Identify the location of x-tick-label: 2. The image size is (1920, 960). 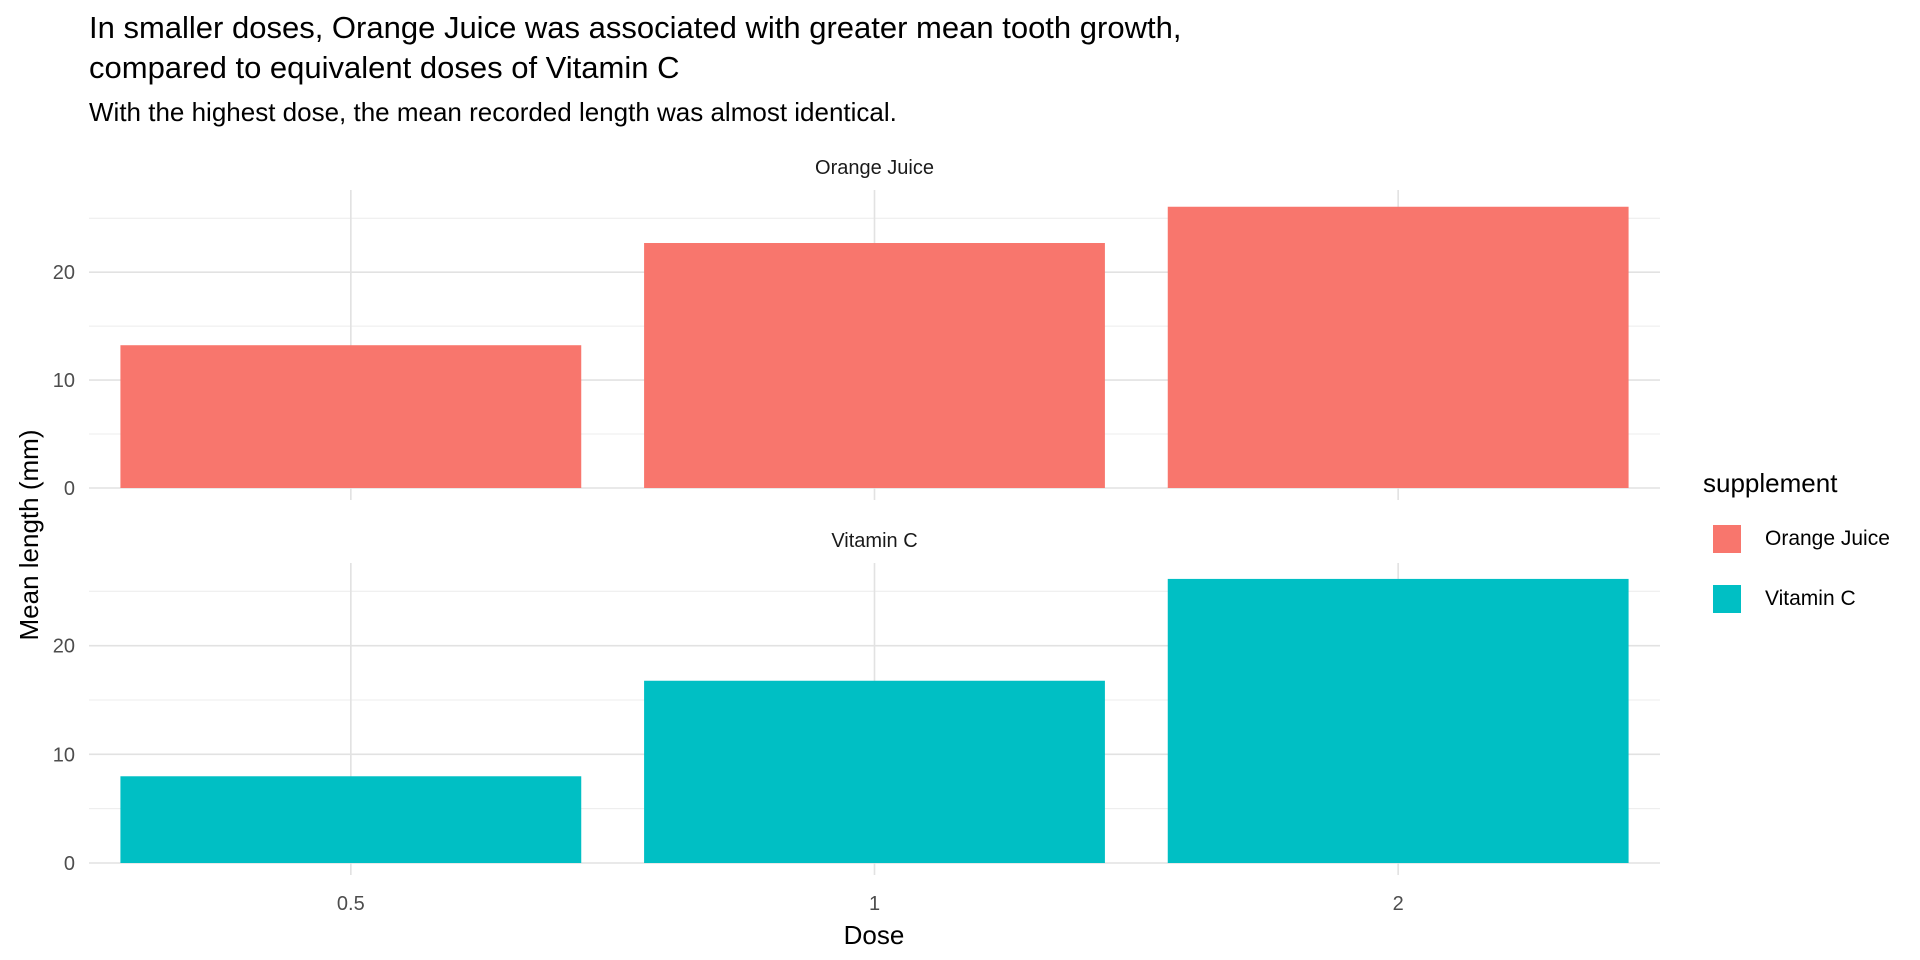
(1398, 904).